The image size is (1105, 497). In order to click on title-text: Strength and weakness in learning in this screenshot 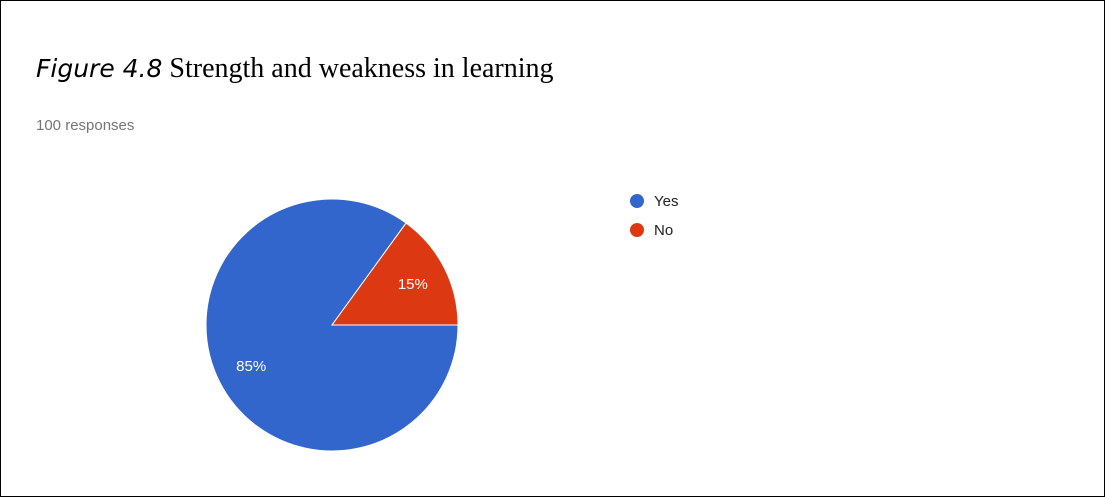, I will do `click(361, 68)`.